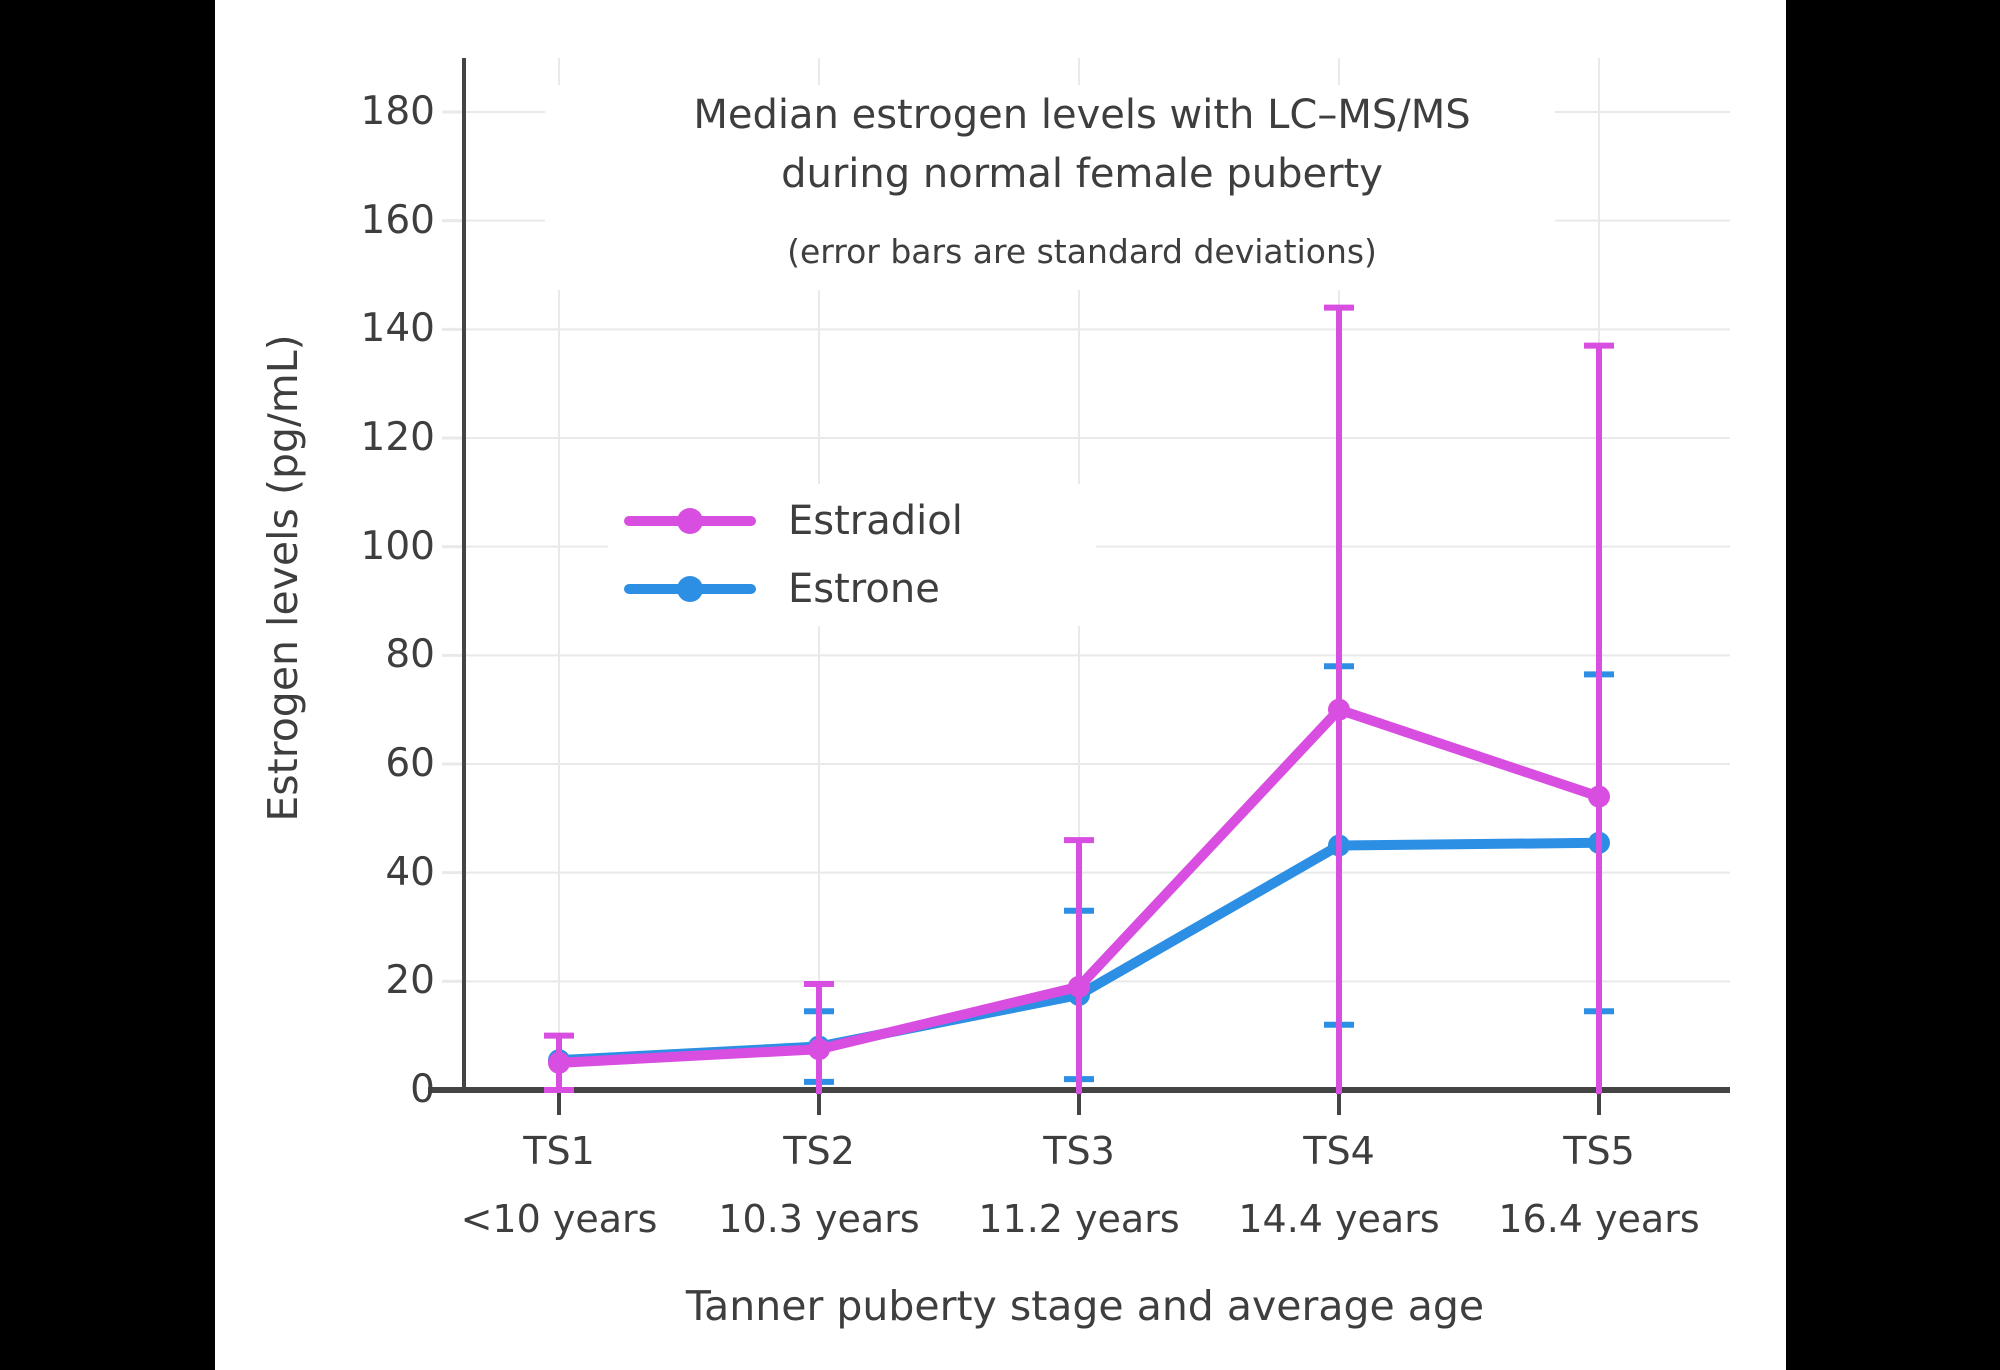 The width and height of the screenshot is (2000, 1370). Describe the element at coordinates (1079, 1151) in the screenshot. I see `x-stage-label-TS3: TS3` at that location.